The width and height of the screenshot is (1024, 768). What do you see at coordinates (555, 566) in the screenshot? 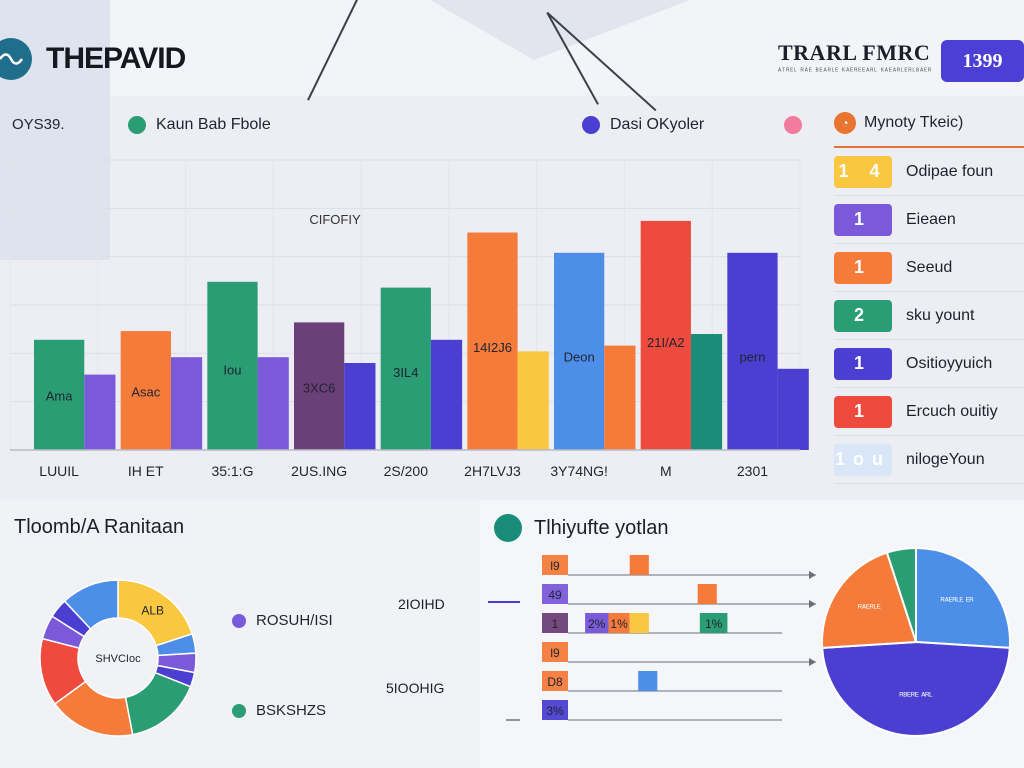
I see `gantt-row-tag-label: l9` at bounding box center [555, 566].